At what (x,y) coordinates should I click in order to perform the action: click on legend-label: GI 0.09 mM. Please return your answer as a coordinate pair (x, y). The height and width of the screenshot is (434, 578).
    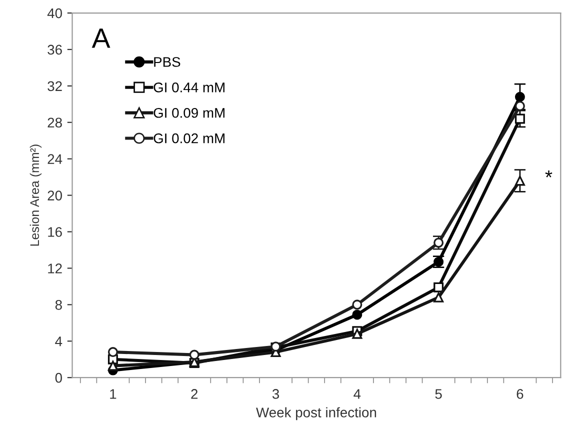
    Looking at the image, I should click on (189, 113).